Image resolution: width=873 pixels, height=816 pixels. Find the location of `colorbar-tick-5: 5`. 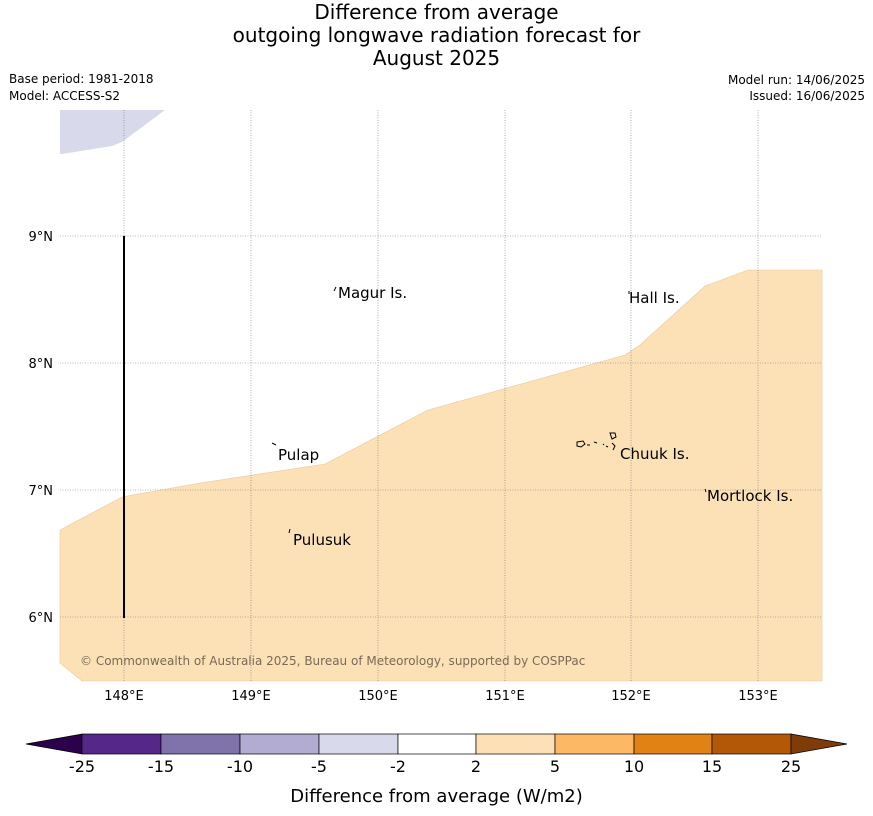

colorbar-tick-5: 5 is located at coordinates (555, 766).